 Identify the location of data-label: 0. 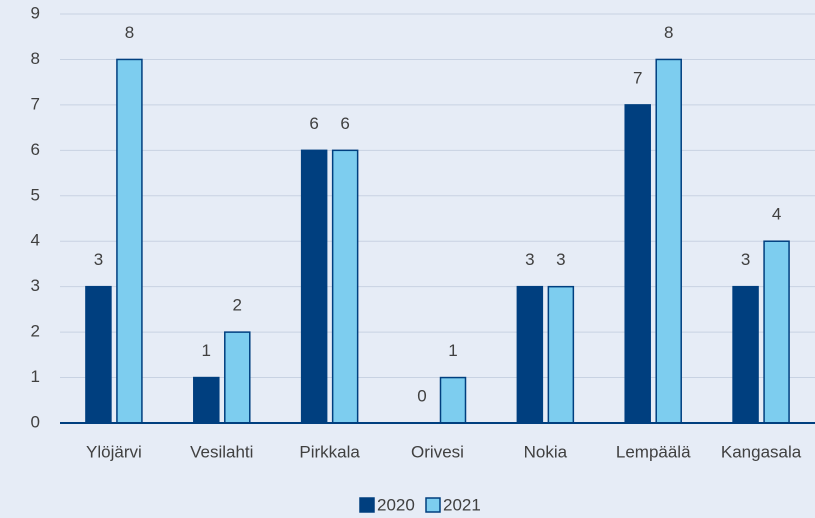
(421, 395).